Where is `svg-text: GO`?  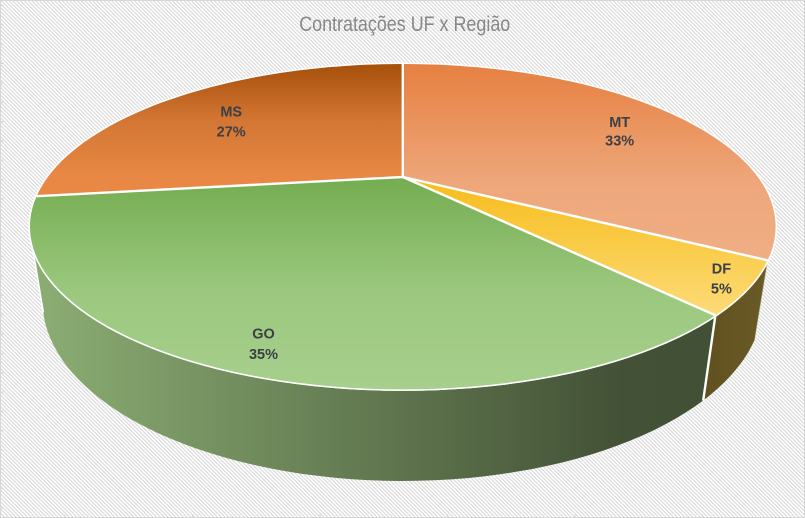
svg-text: GO is located at coordinates (263, 334).